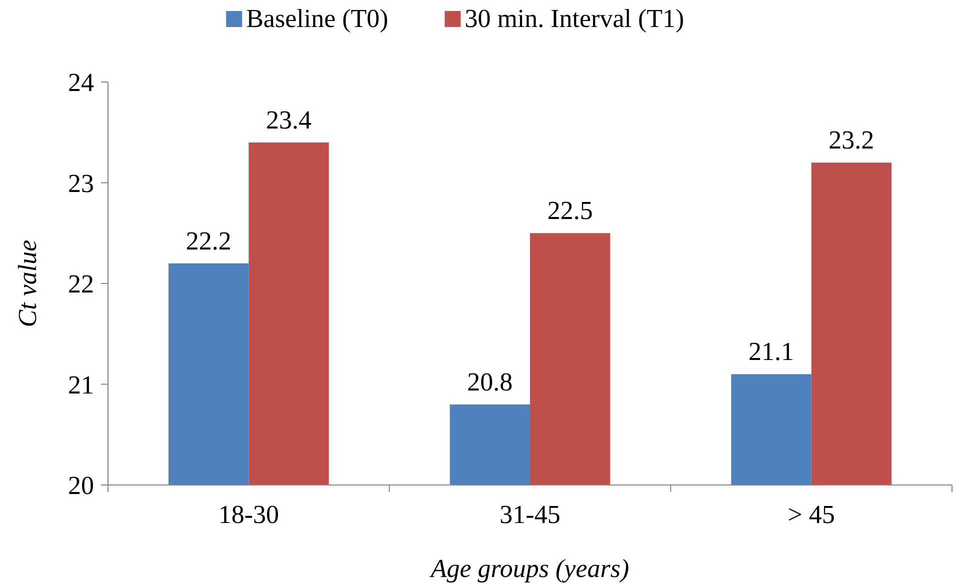 Image resolution: width=957 pixels, height=584 pixels. Describe the element at coordinates (570, 211) in the screenshot. I see `data-label: 22.5` at that location.